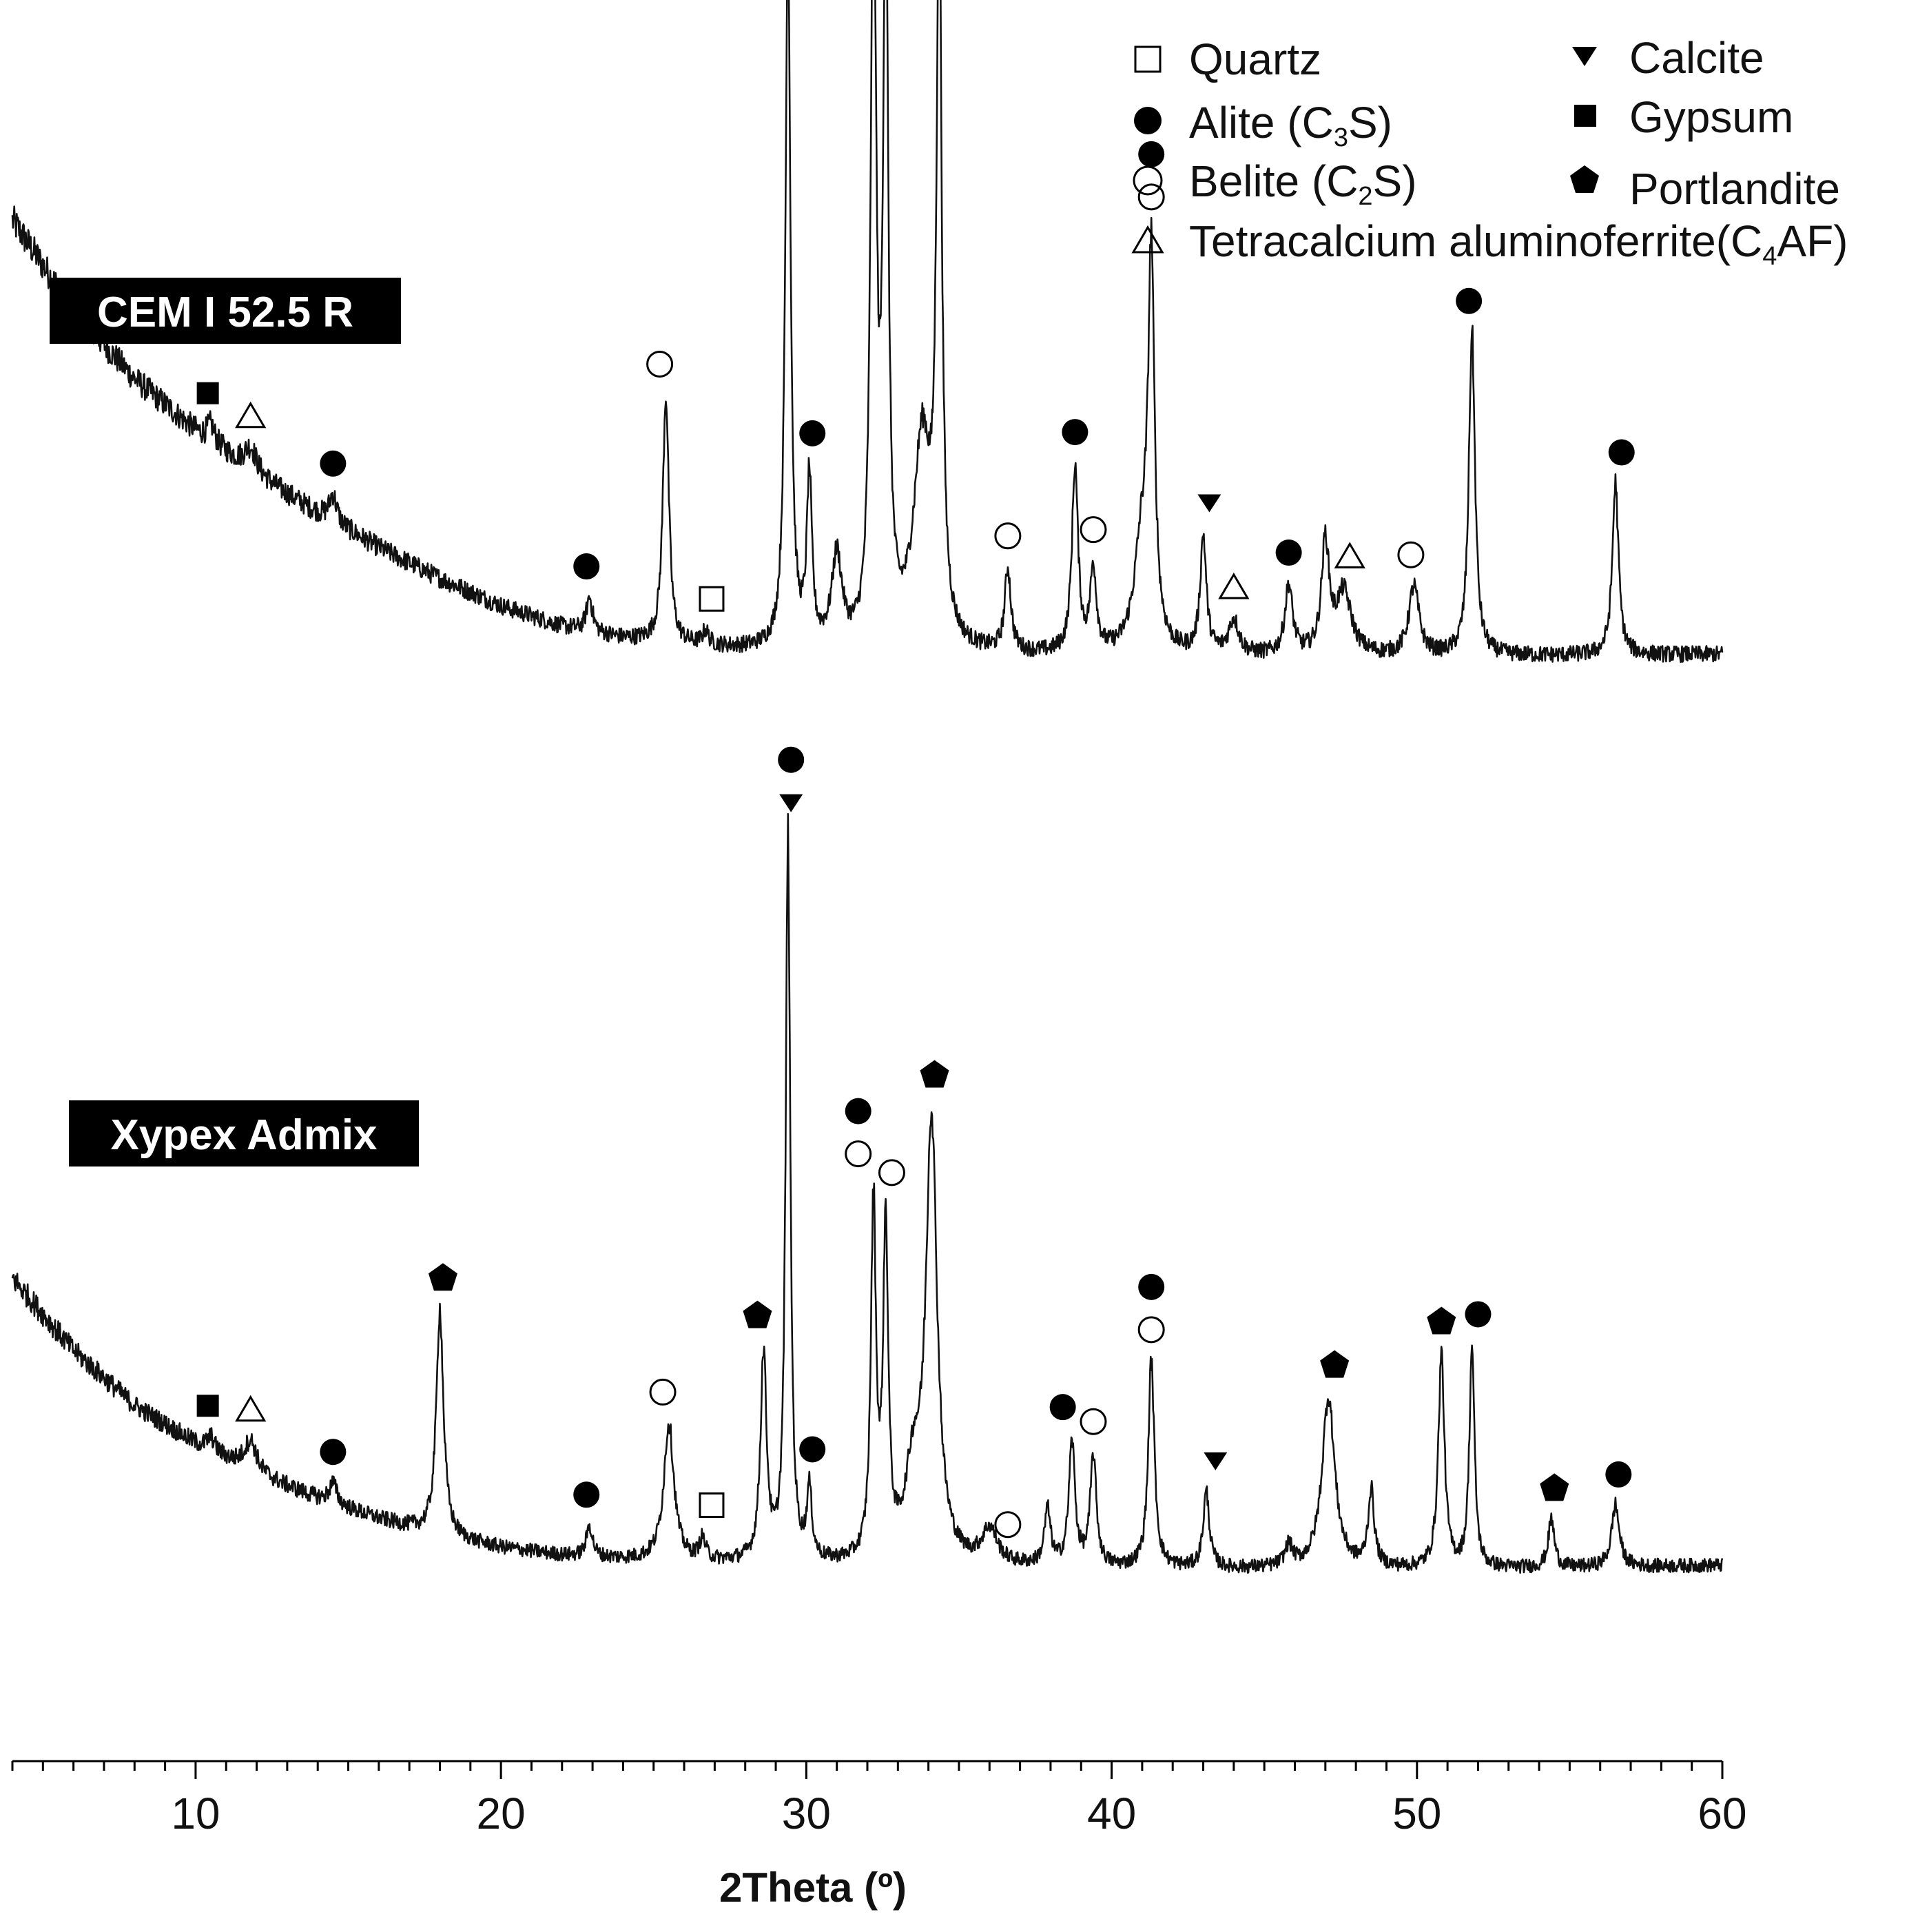 This screenshot has height=1932, width=1929. What do you see at coordinates (1584, 56) in the screenshot?
I see `legend-calcite-icon` at bounding box center [1584, 56].